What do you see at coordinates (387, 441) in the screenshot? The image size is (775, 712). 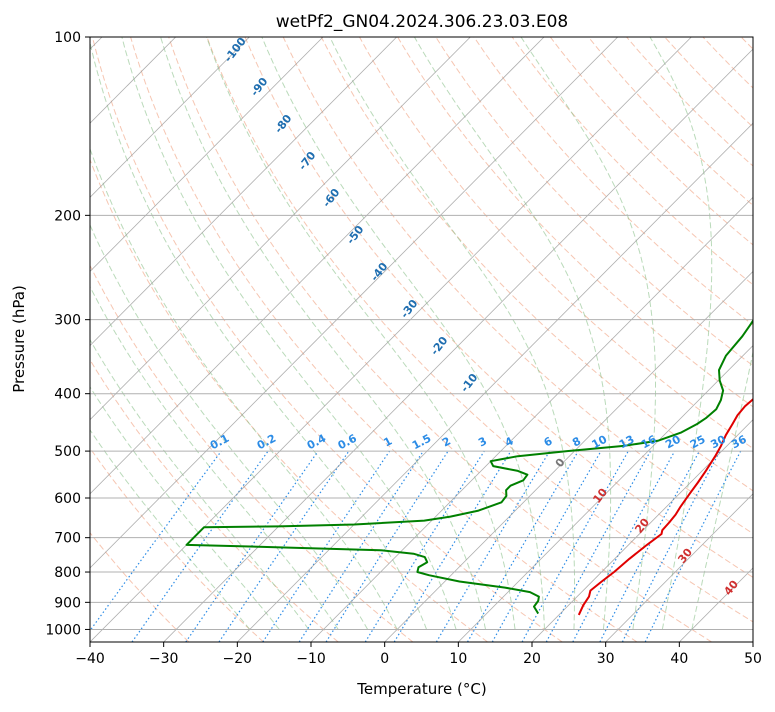 I see `mixing-ratio-label: 1` at bounding box center [387, 441].